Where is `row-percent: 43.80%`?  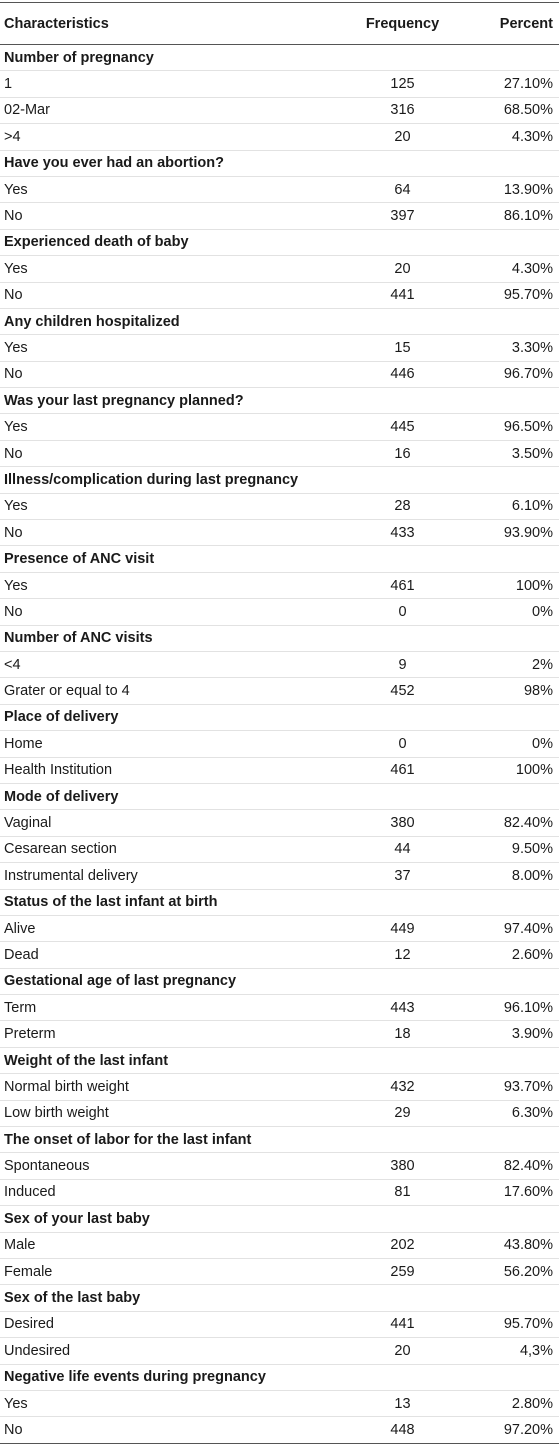 row-percent: 43.80% is located at coordinates (528, 1245).